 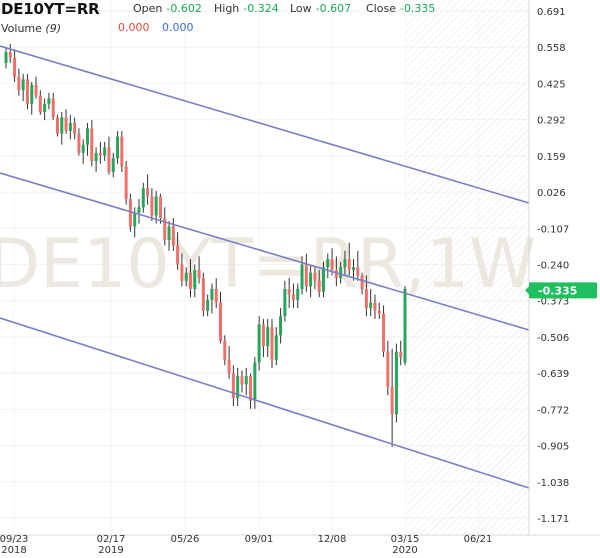 What do you see at coordinates (246, 8) in the screenshot?
I see `high-readout: High -0.324` at bounding box center [246, 8].